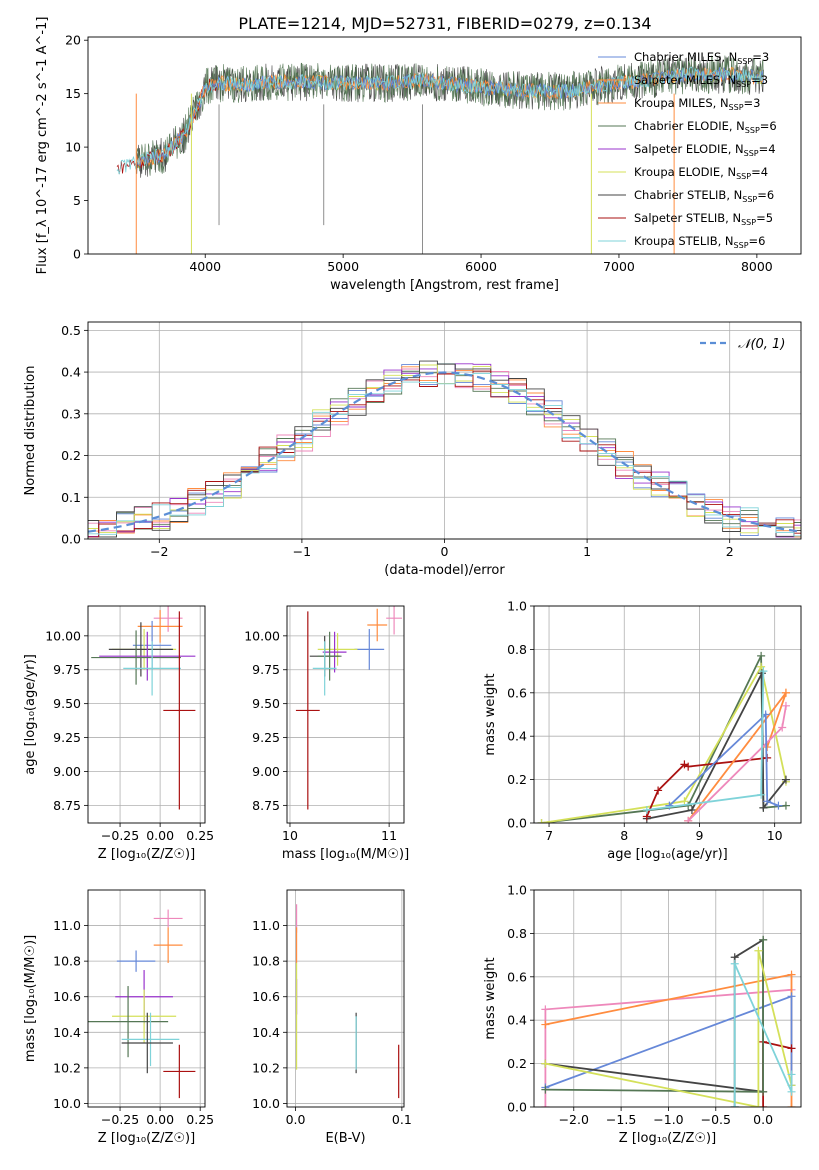 Image resolution: width=819 pixels, height=1170 pixels. I want to click on y-tick-label: 0.5, so click(71, 330).